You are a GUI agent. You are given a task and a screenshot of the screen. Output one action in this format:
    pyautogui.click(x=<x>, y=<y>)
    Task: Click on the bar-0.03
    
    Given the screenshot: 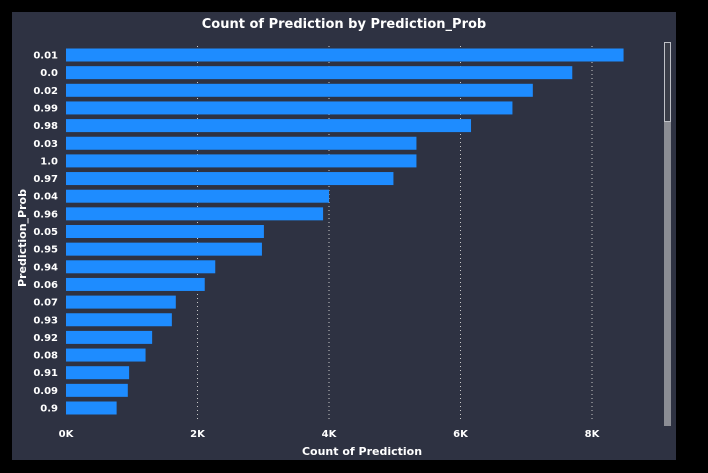 What is the action you would take?
    pyautogui.click(x=241, y=143)
    